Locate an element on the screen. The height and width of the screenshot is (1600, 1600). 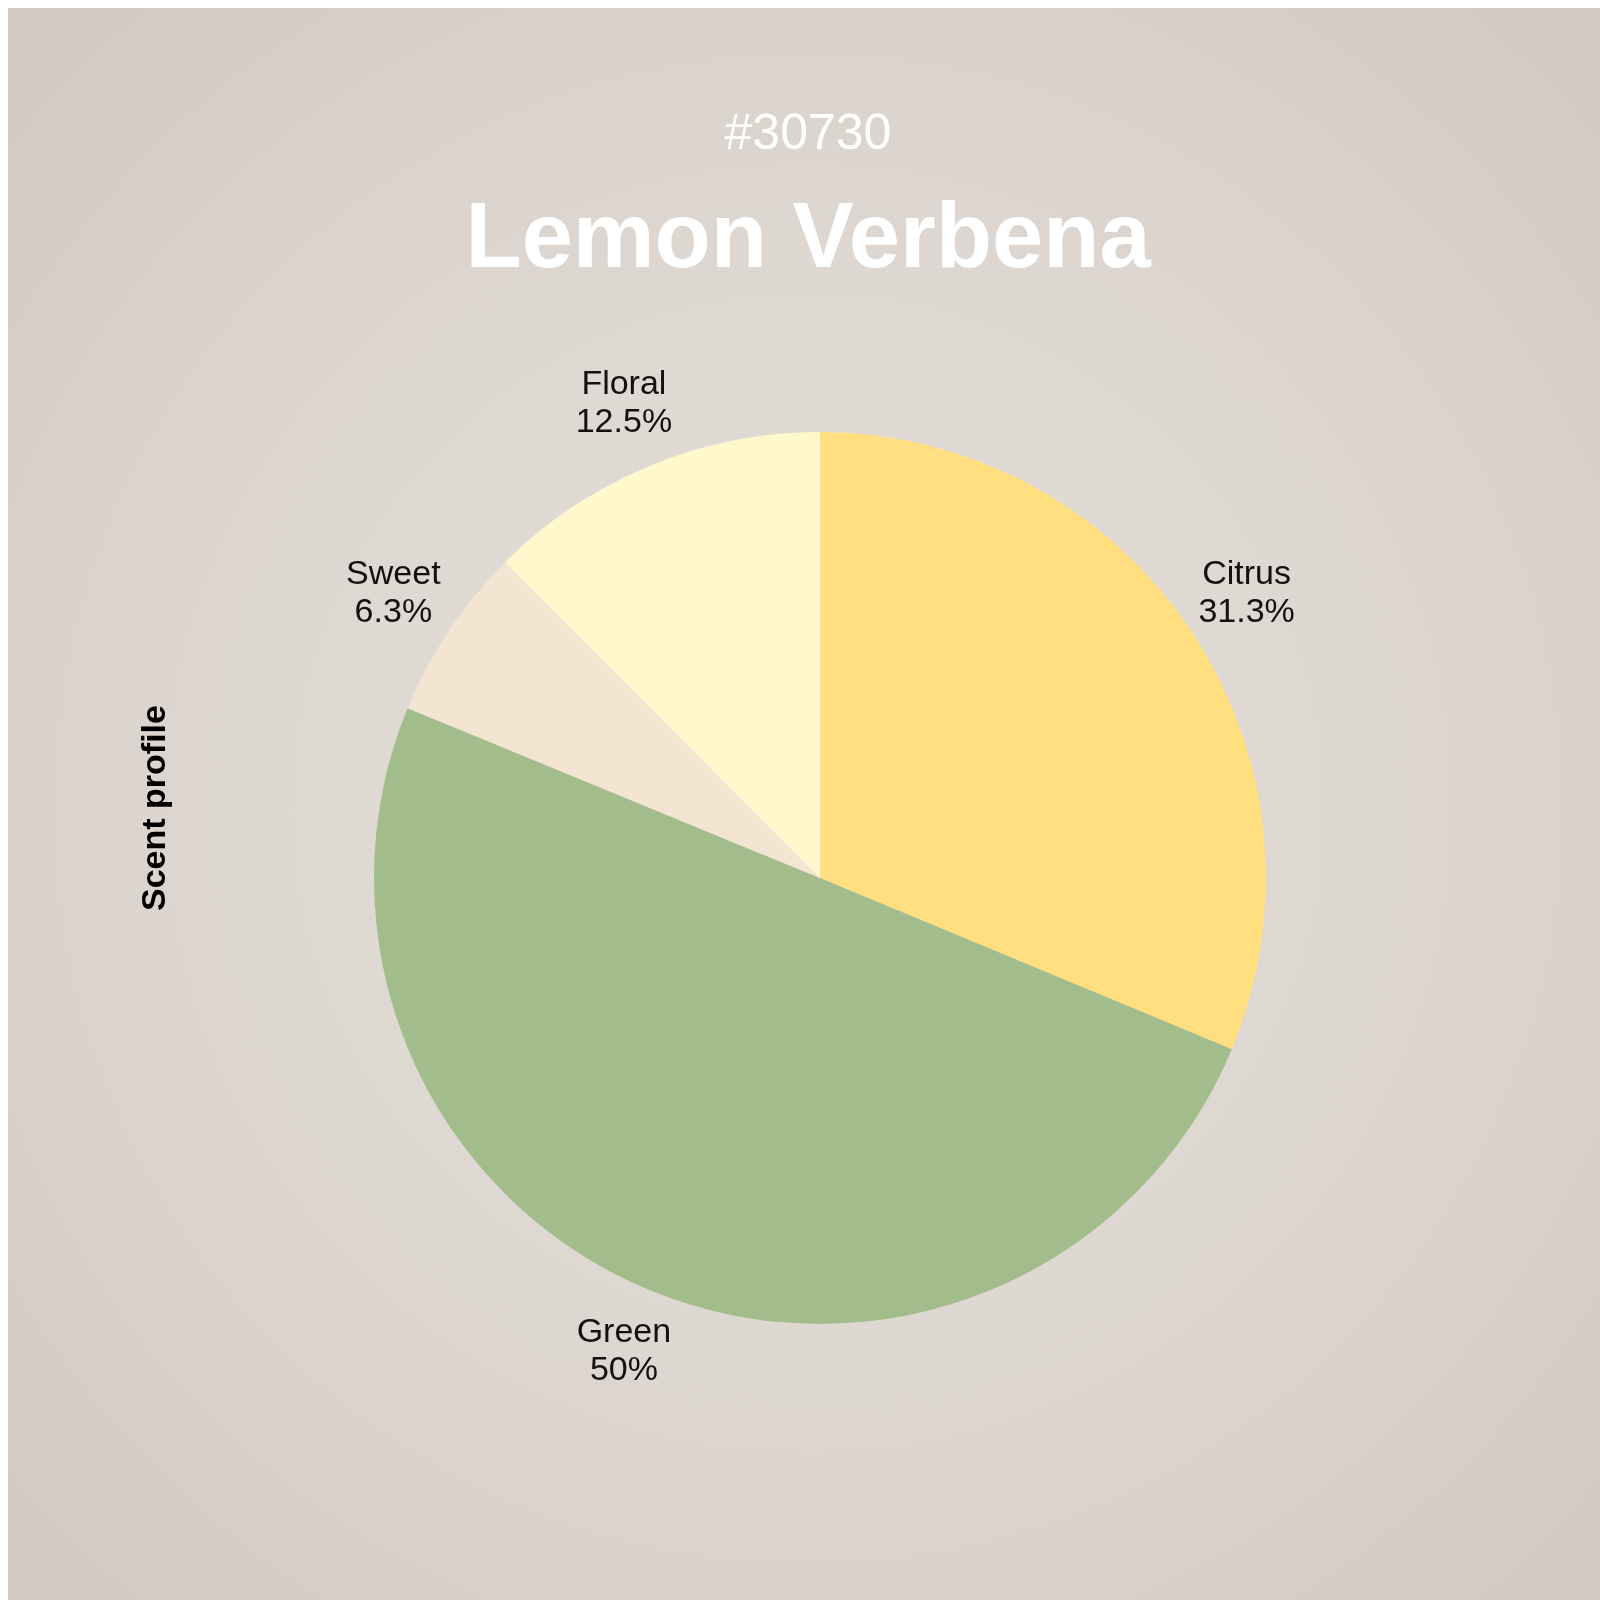
slice-label: Sweet is located at coordinates (394, 571).